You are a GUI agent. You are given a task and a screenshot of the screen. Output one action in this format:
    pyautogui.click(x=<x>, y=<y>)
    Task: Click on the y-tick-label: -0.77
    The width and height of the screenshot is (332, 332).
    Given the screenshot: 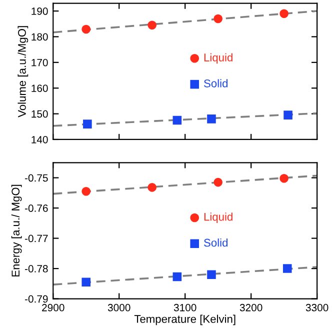 What is the action you would take?
    pyautogui.click(x=36, y=238)
    